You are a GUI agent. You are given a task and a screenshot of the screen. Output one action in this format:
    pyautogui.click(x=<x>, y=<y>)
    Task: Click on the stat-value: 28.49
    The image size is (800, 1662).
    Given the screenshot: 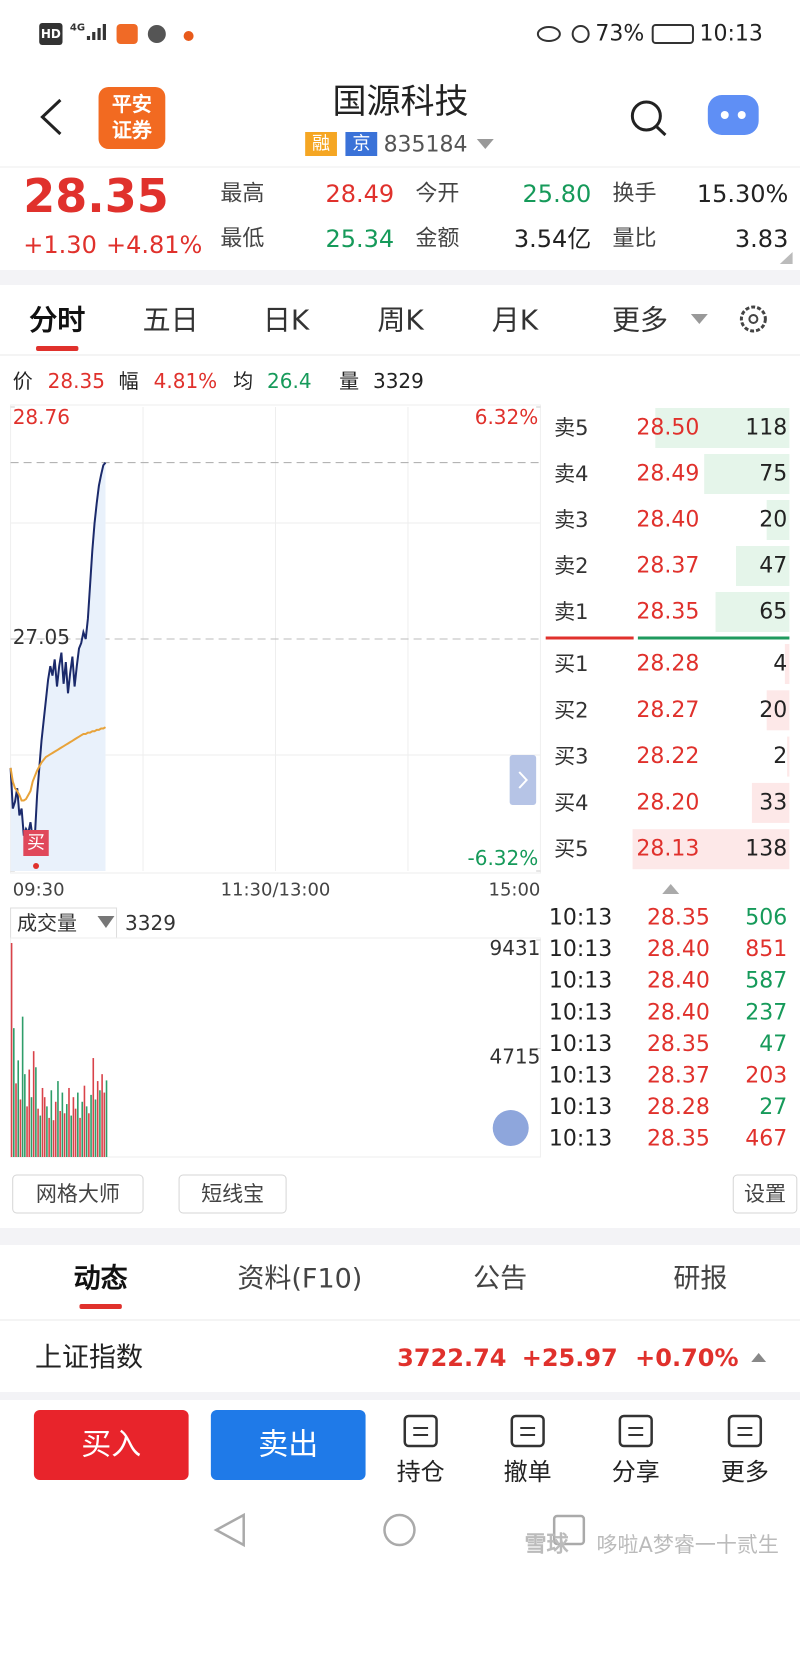 What is the action you would take?
    pyautogui.click(x=359, y=194)
    